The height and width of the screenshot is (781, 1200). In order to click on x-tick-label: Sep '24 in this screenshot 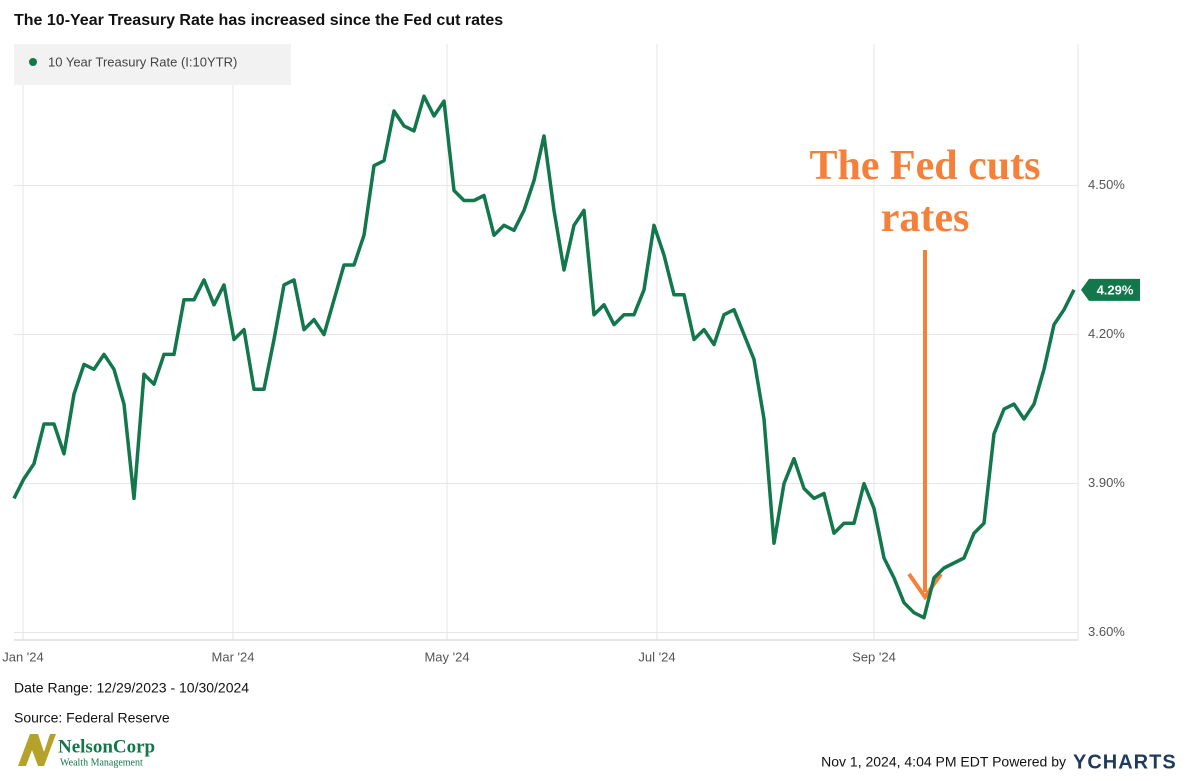, I will do `click(874, 656)`.